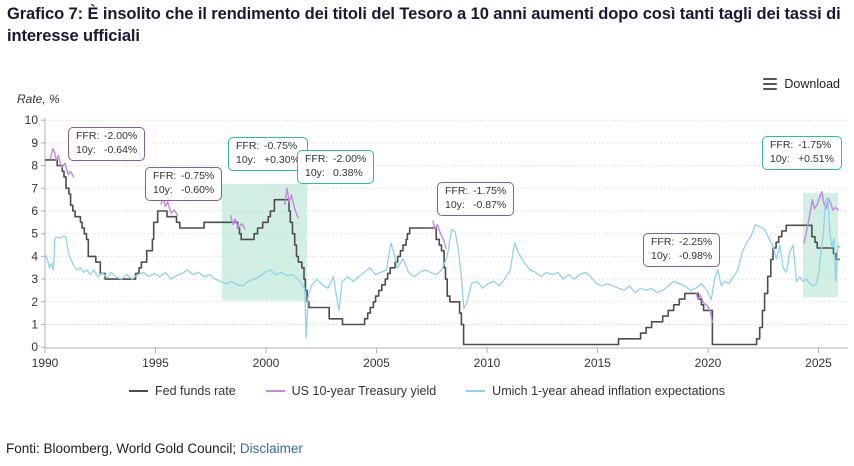 The height and width of the screenshot is (466, 854). I want to click on x-tick-label: 2015, so click(597, 363).